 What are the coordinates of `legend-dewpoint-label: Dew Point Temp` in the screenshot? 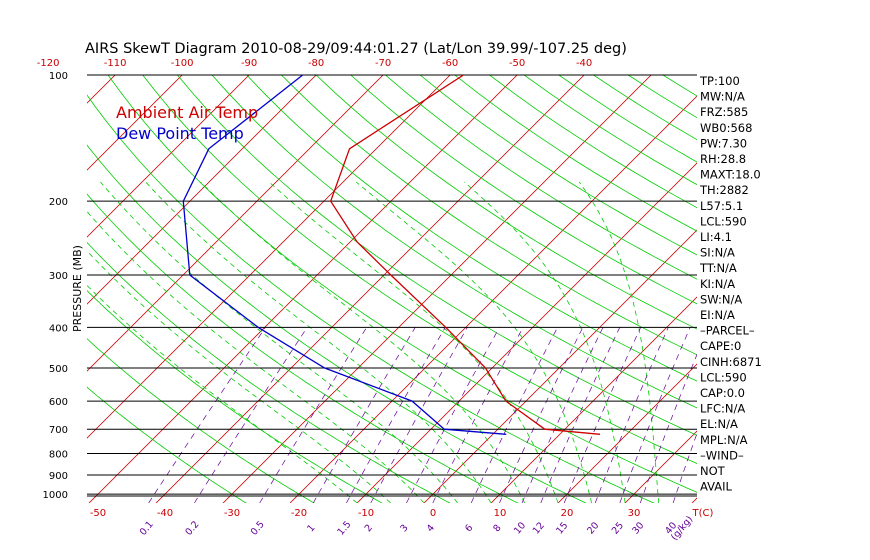 It's located at (180, 133).